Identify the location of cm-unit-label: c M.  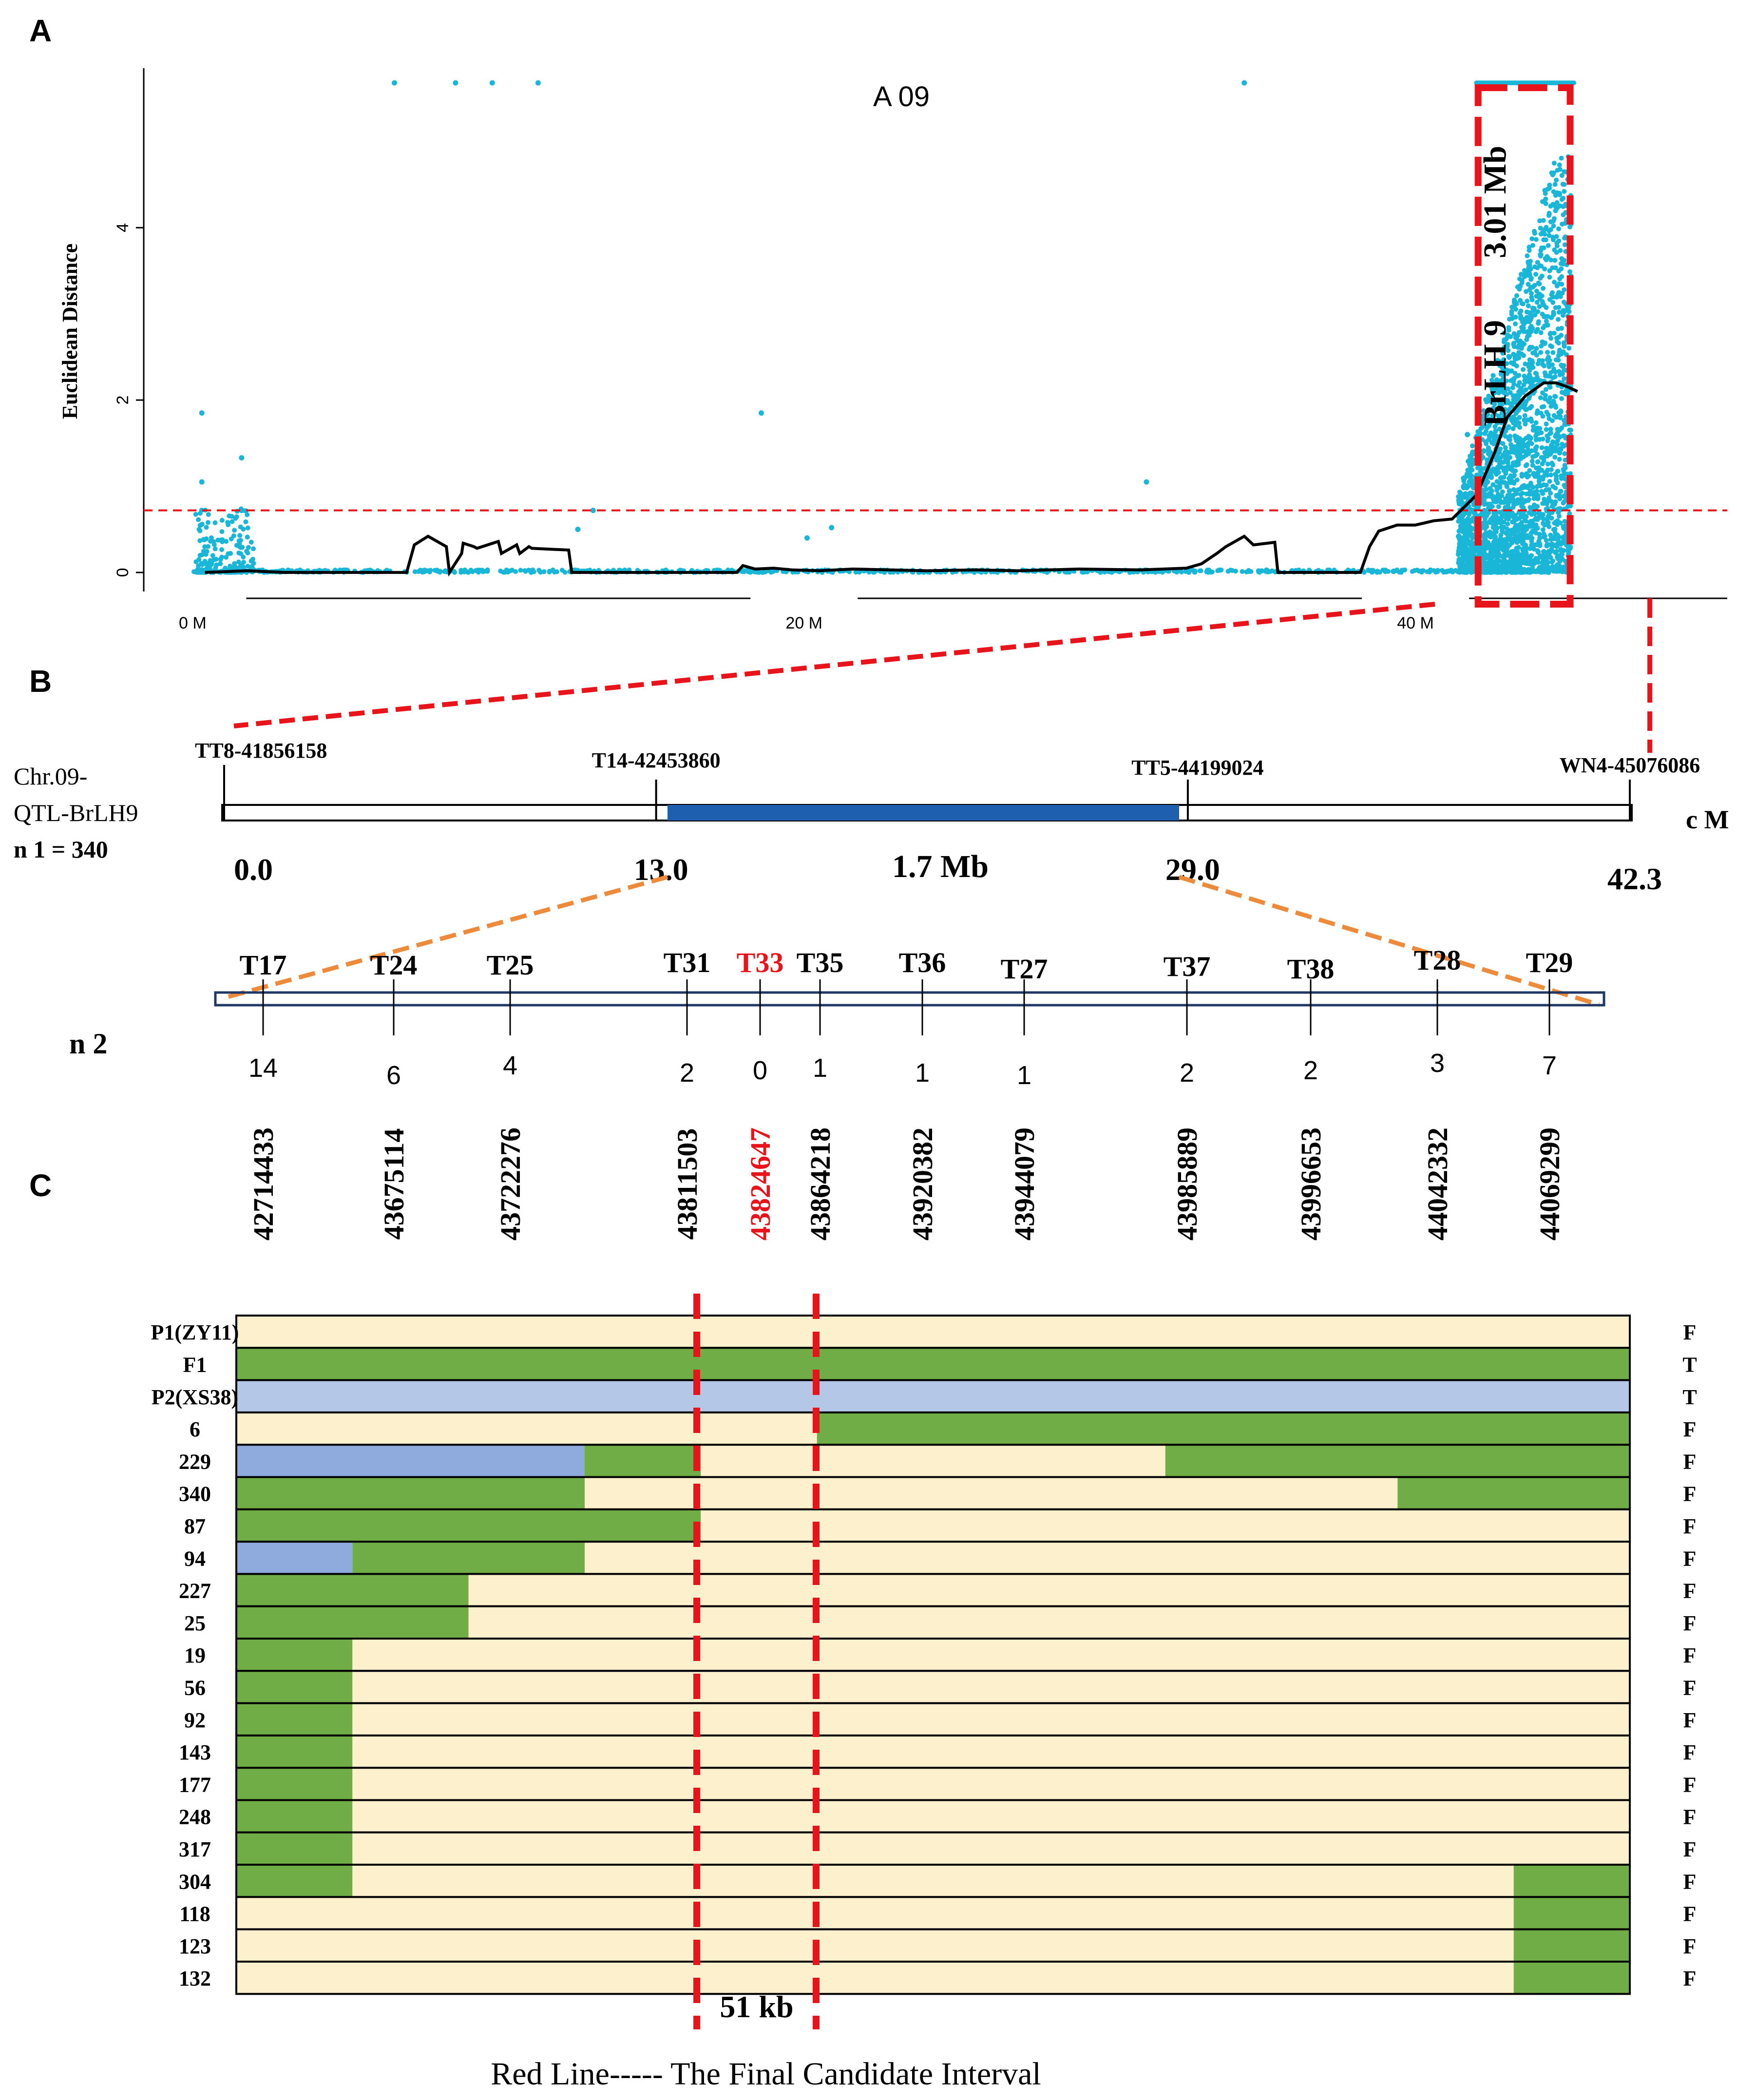
(1708, 819).